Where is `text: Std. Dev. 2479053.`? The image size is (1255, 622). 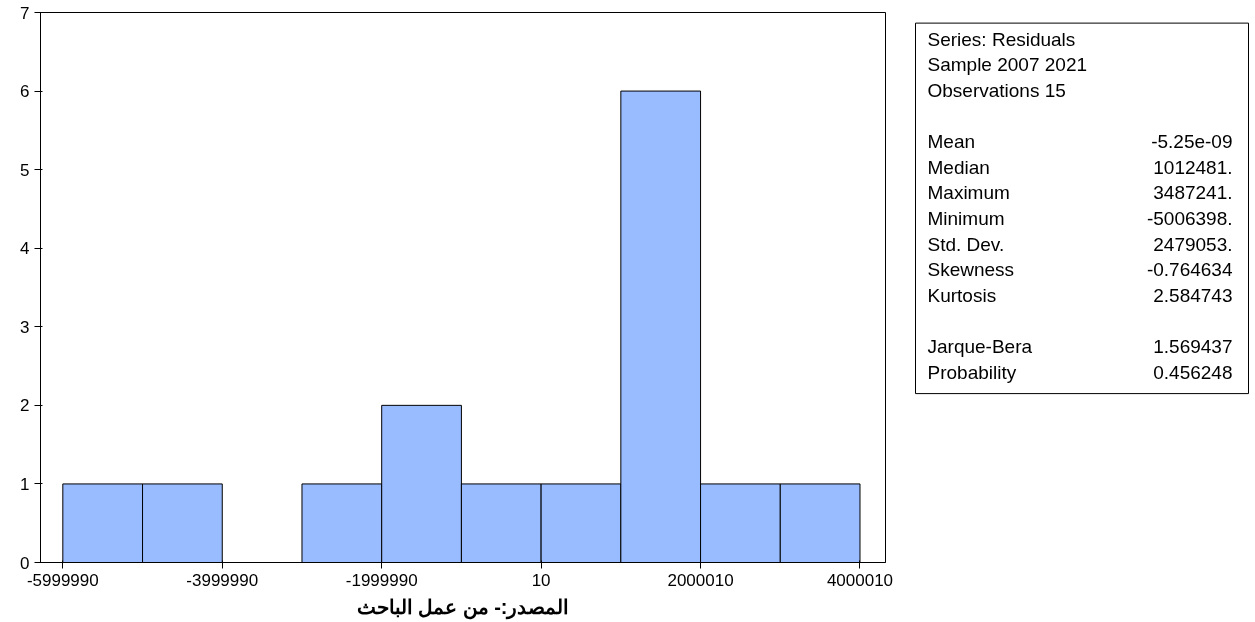
text: Std. Dev. 2479053. is located at coordinates (1080, 244).